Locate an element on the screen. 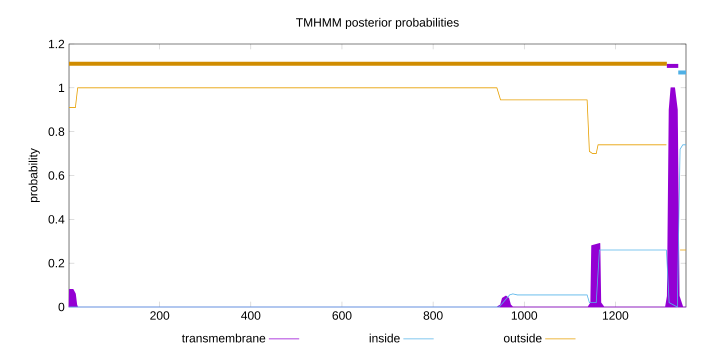 The width and height of the screenshot is (720, 352). y-tick-label: 1 is located at coordinates (61, 88).